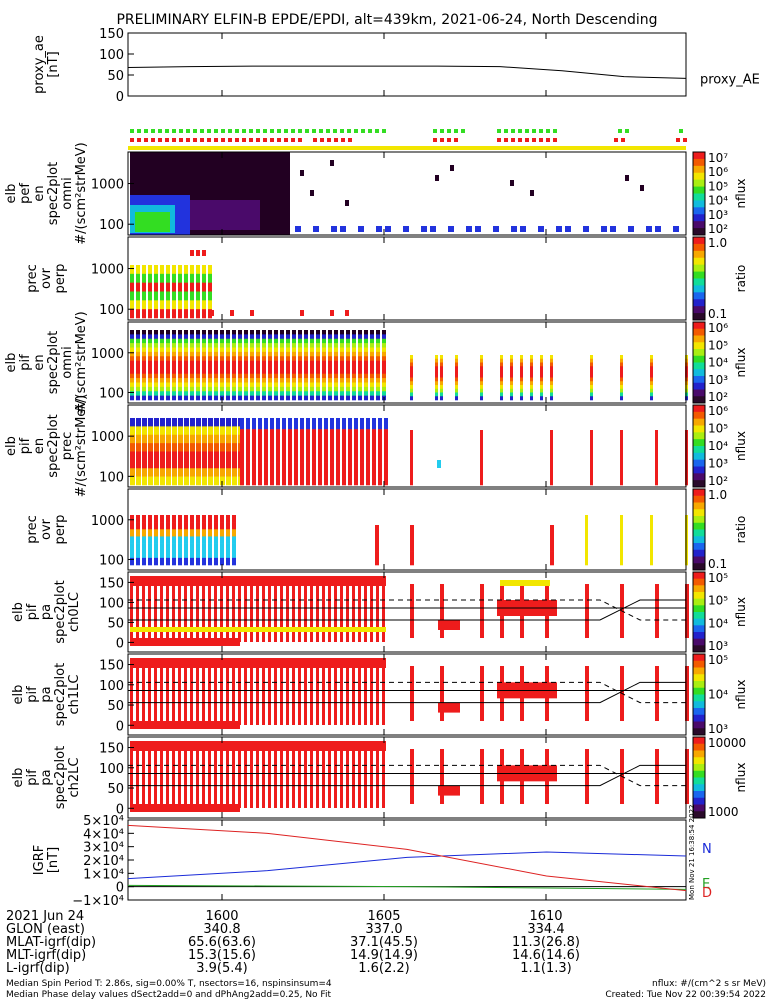 This screenshot has width=775, height=1000. I want to click on p6-colorbar-segment, so click(699, 576).